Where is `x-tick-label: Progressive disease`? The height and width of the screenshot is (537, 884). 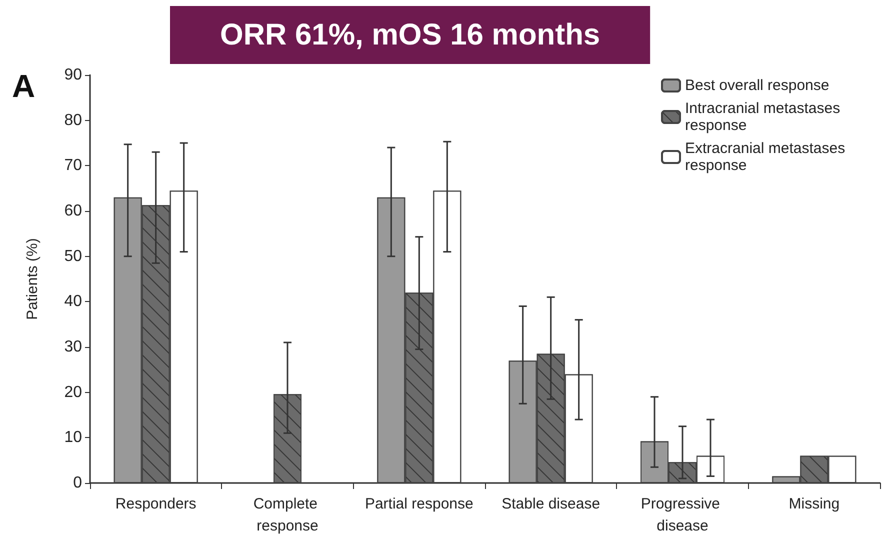 x-tick-label: Progressive disease is located at coordinates (682, 515).